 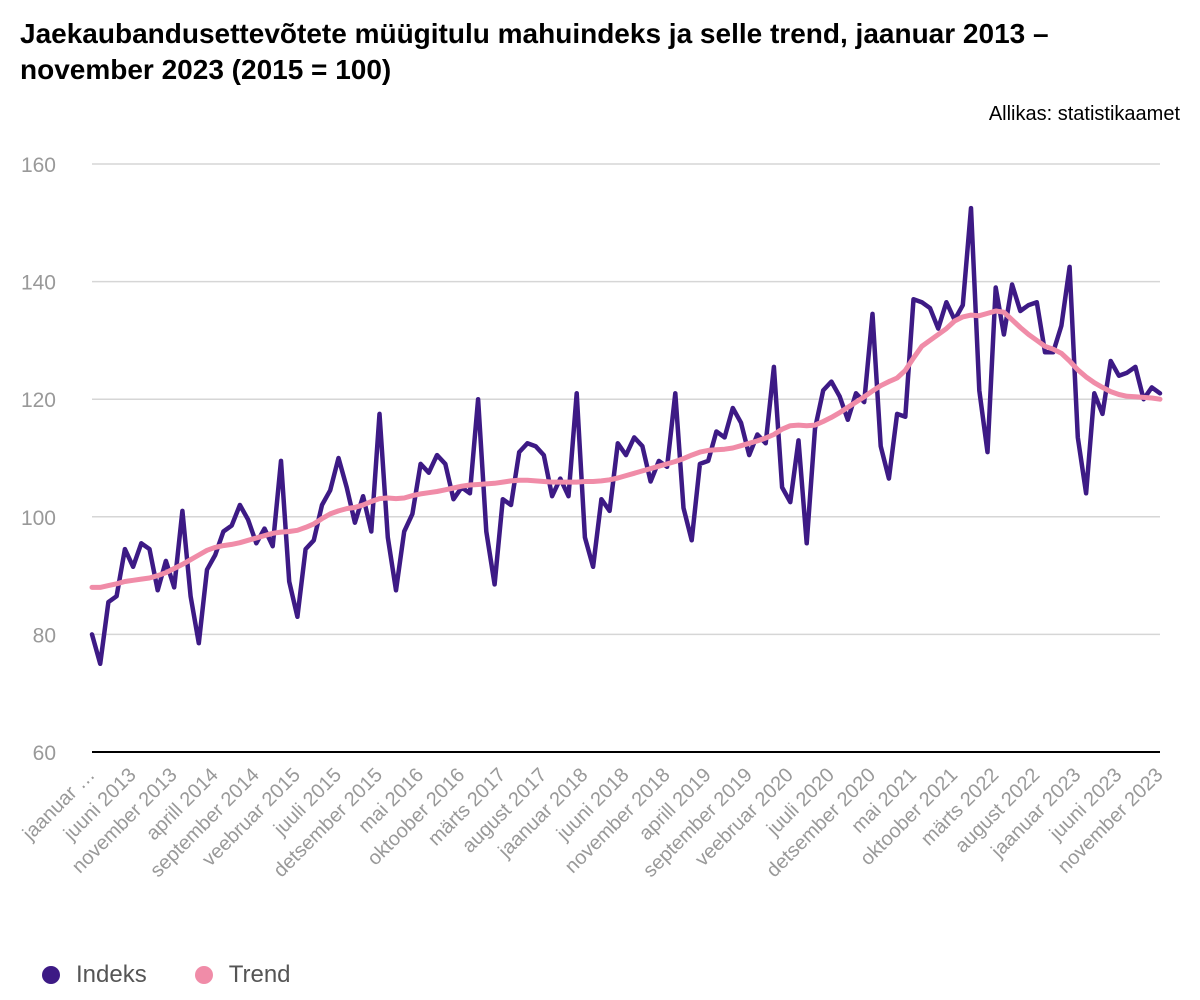 I want to click on y-tick-label: 160, so click(x=38, y=165).